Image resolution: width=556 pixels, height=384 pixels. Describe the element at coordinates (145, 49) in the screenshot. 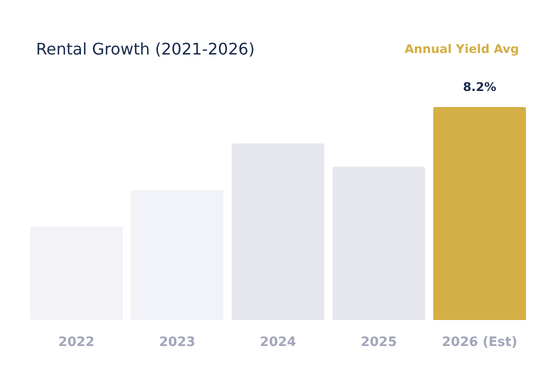

I see `chart-title: Rental Growth (2021-2026)` at that location.